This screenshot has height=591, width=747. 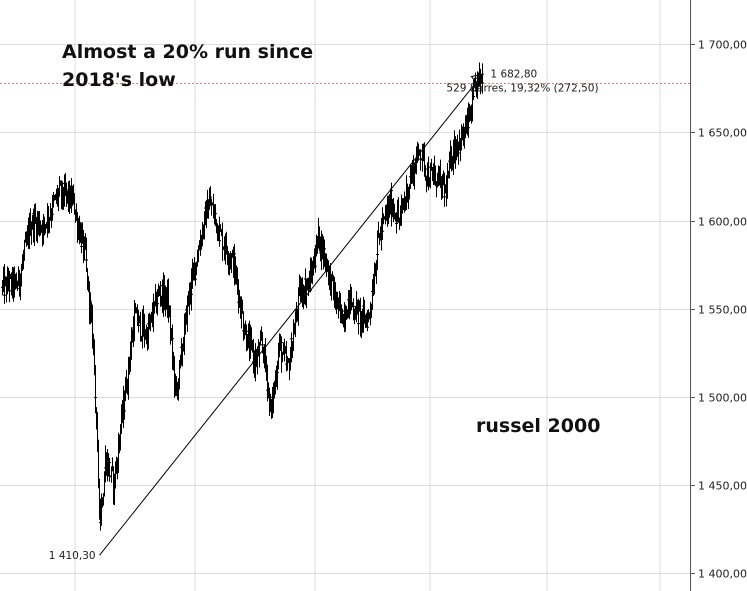 What do you see at coordinates (722, 133) in the screenshot?
I see `y-tick-label: 1 650,00` at bounding box center [722, 133].